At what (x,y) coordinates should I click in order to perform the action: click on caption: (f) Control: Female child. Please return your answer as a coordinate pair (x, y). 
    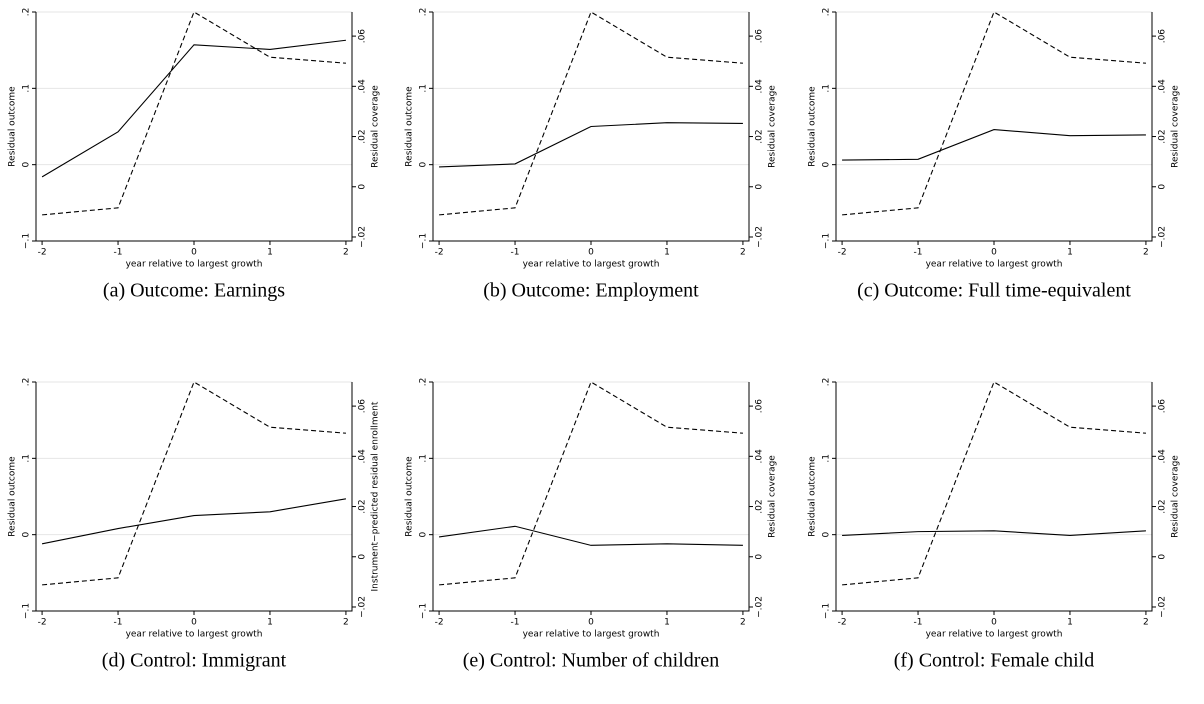
    Looking at the image, I should click on (994, 661).